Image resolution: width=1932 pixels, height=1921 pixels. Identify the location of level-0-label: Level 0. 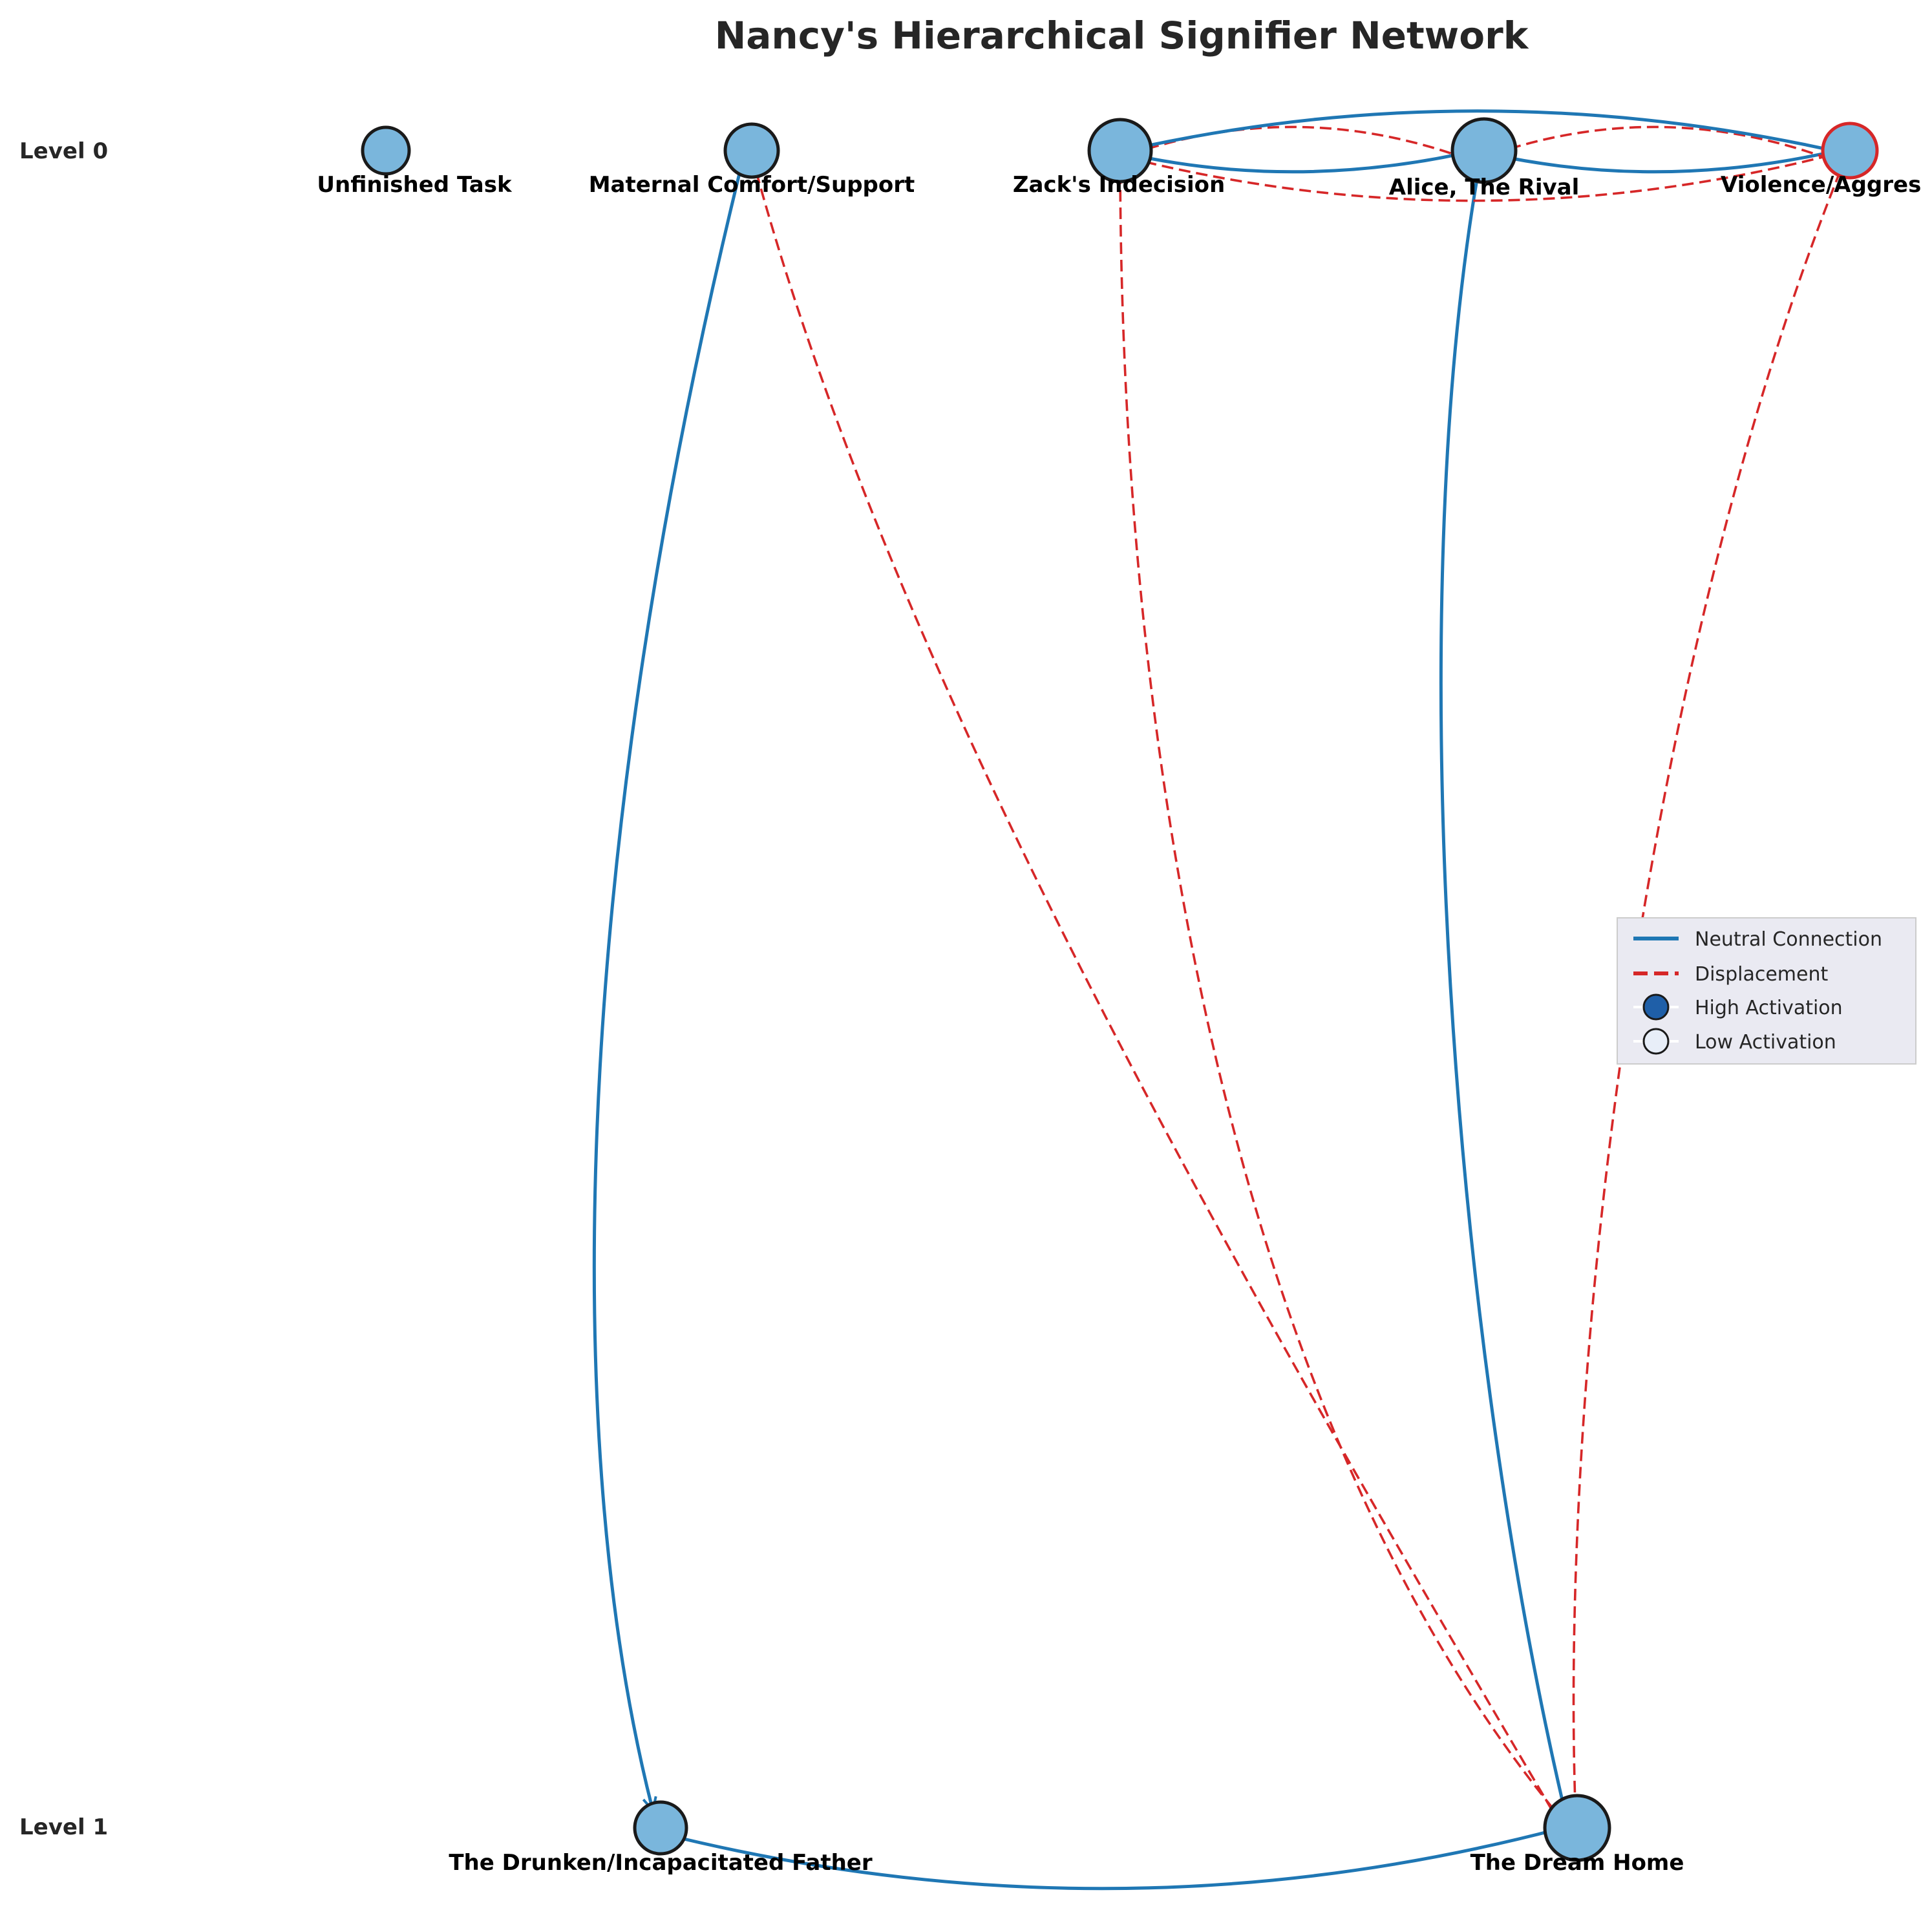
(63, 151).